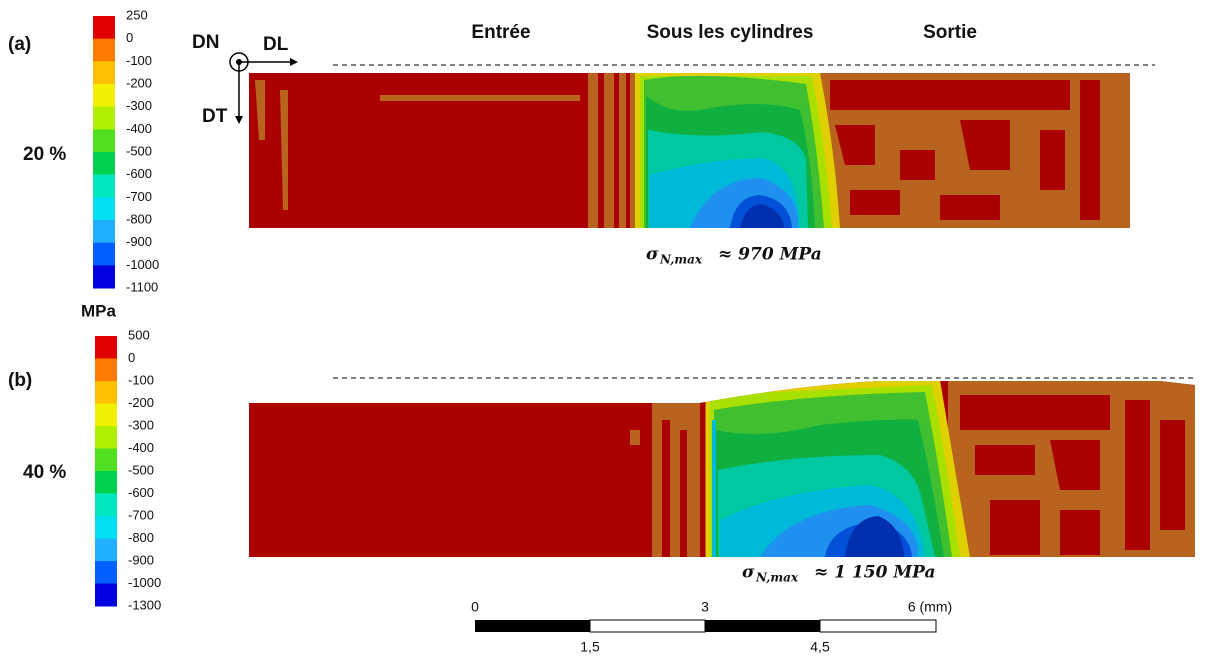  What do you see at coordinates (44, 154) in the screenshot?
I see `strain-label: 20 %` at bounding box center [44, 154].